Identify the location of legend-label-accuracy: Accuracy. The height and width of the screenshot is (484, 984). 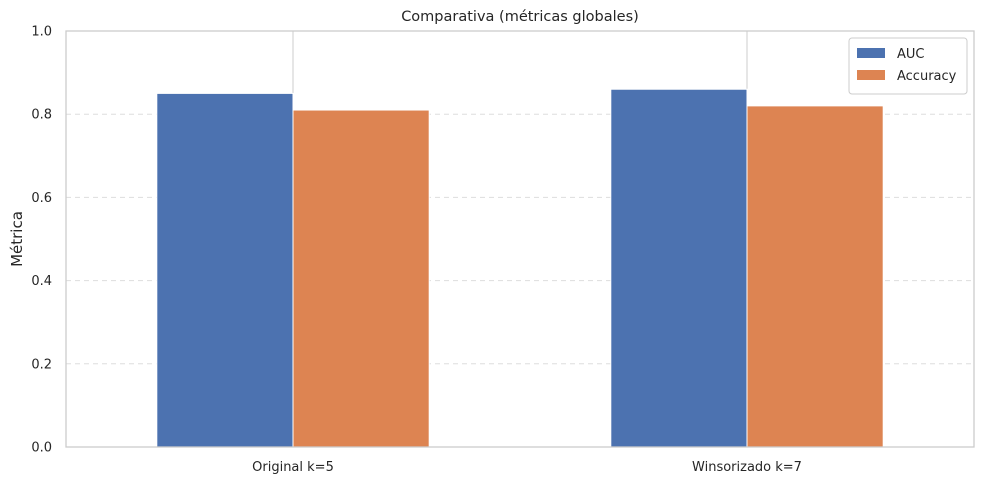
(927, 76).